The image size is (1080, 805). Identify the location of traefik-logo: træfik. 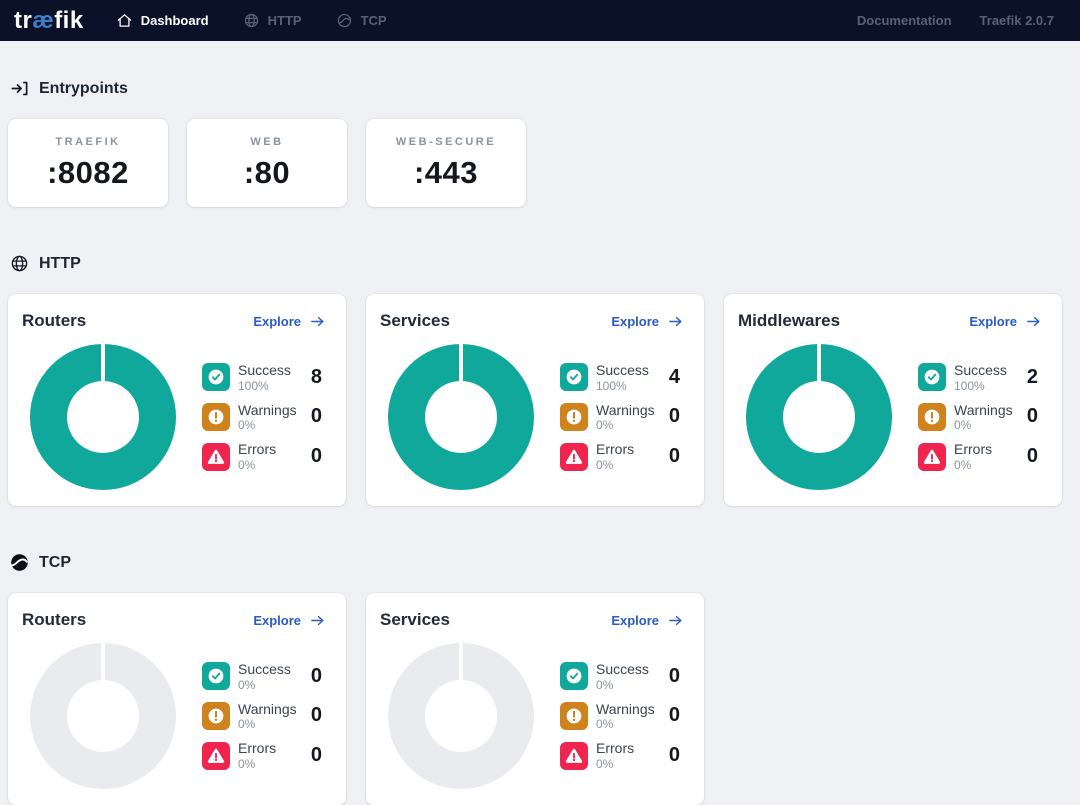
(49, 20).